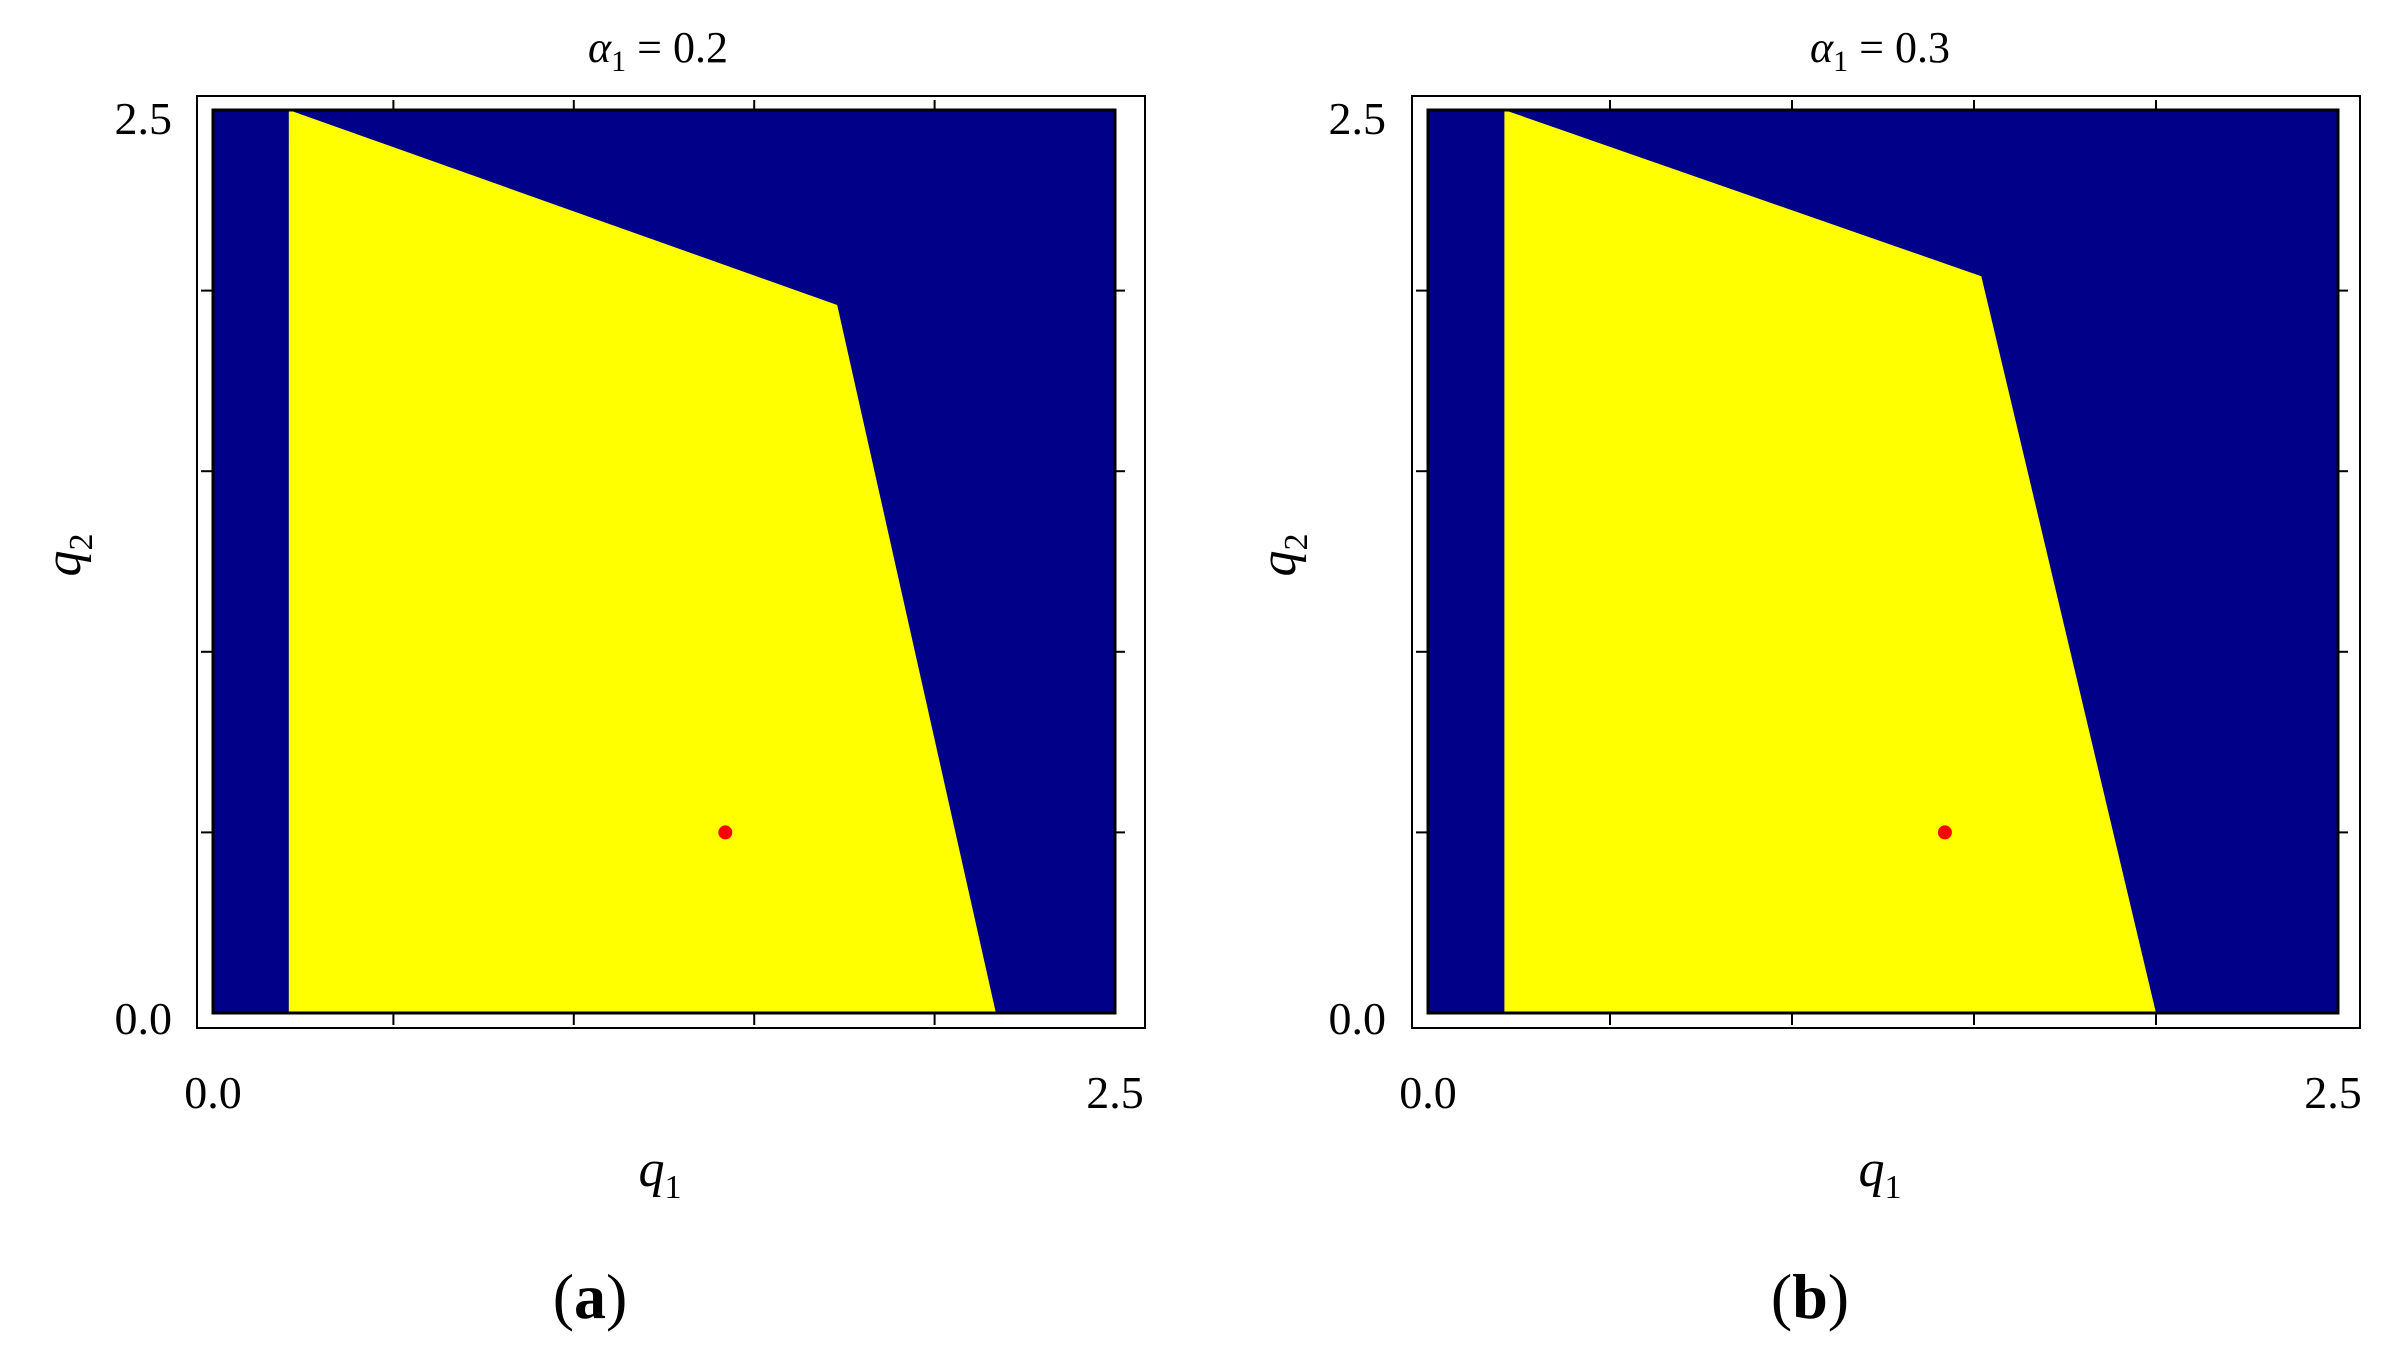 The width and height of the screenshot is (2390, 1352). I want to click on panel-a-y-axis-symbol: q, so click(63, 564).